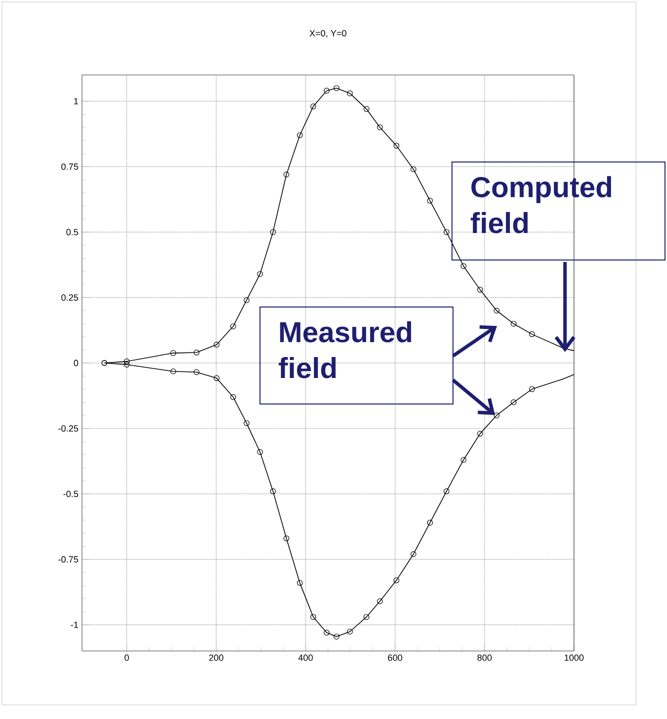 Image resolution: width=667 pixels, height=719 pixels. Describe the element at coordinates (68, 428) in the screenshot. I see `y-tick-label: -0.25` at that location.